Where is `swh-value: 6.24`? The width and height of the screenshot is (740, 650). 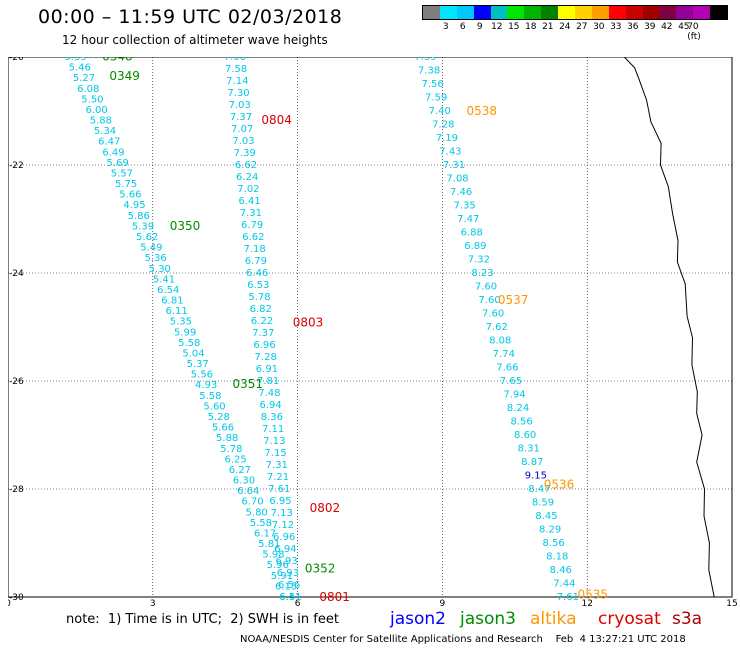
swh-value: 6.24 is located at coordinates (247, 177).